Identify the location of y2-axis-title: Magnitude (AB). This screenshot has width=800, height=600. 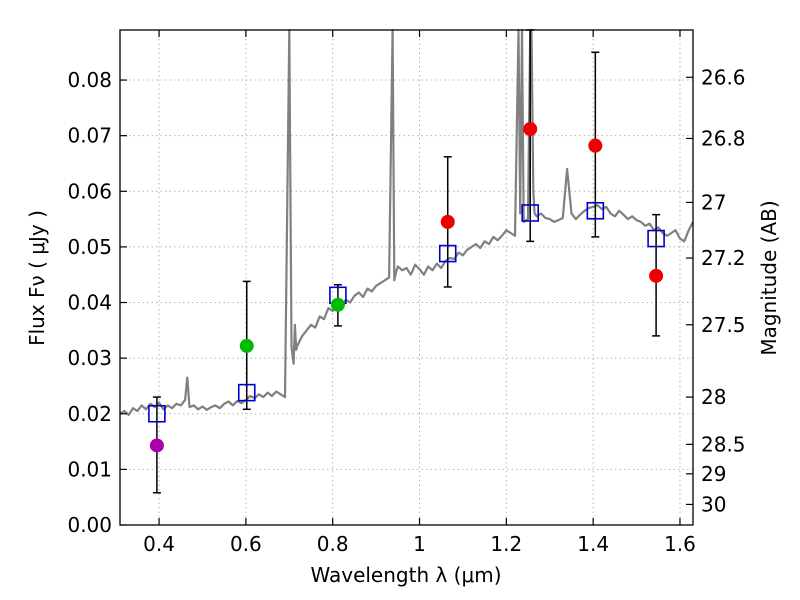
(769, 277).